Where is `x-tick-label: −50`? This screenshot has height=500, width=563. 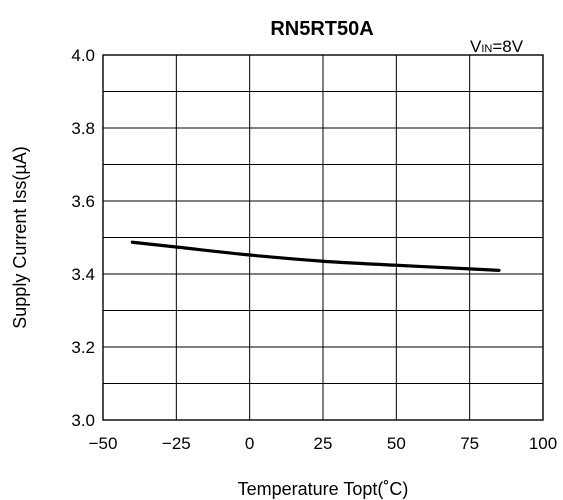 x-tick-label: −50 is located at coordinates (103, 443).